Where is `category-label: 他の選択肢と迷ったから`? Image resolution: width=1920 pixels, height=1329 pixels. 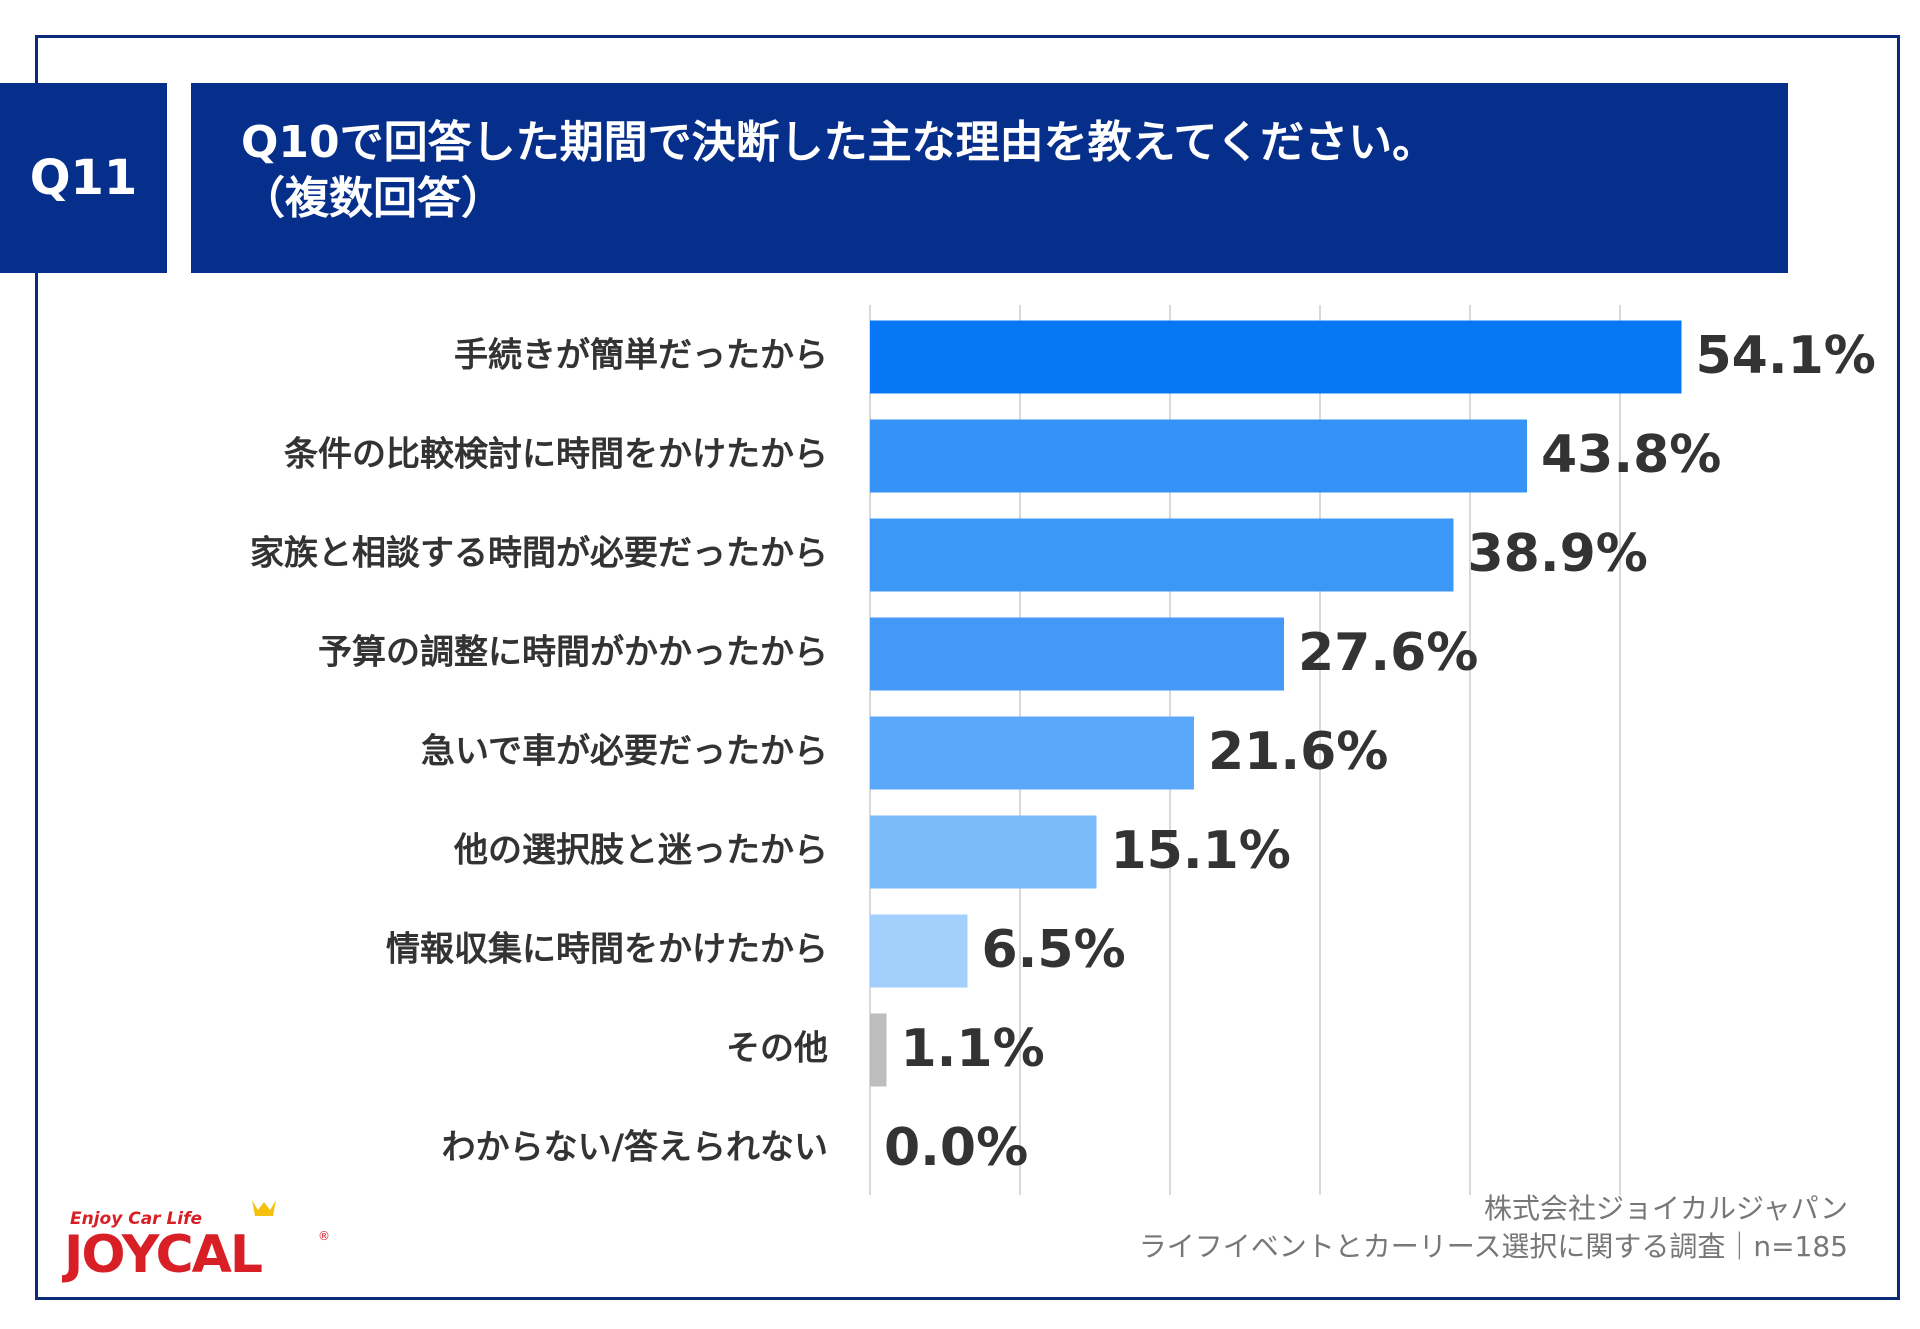
category-label: 他の選択肢と迷ったから is located at coordinates (640, 851).